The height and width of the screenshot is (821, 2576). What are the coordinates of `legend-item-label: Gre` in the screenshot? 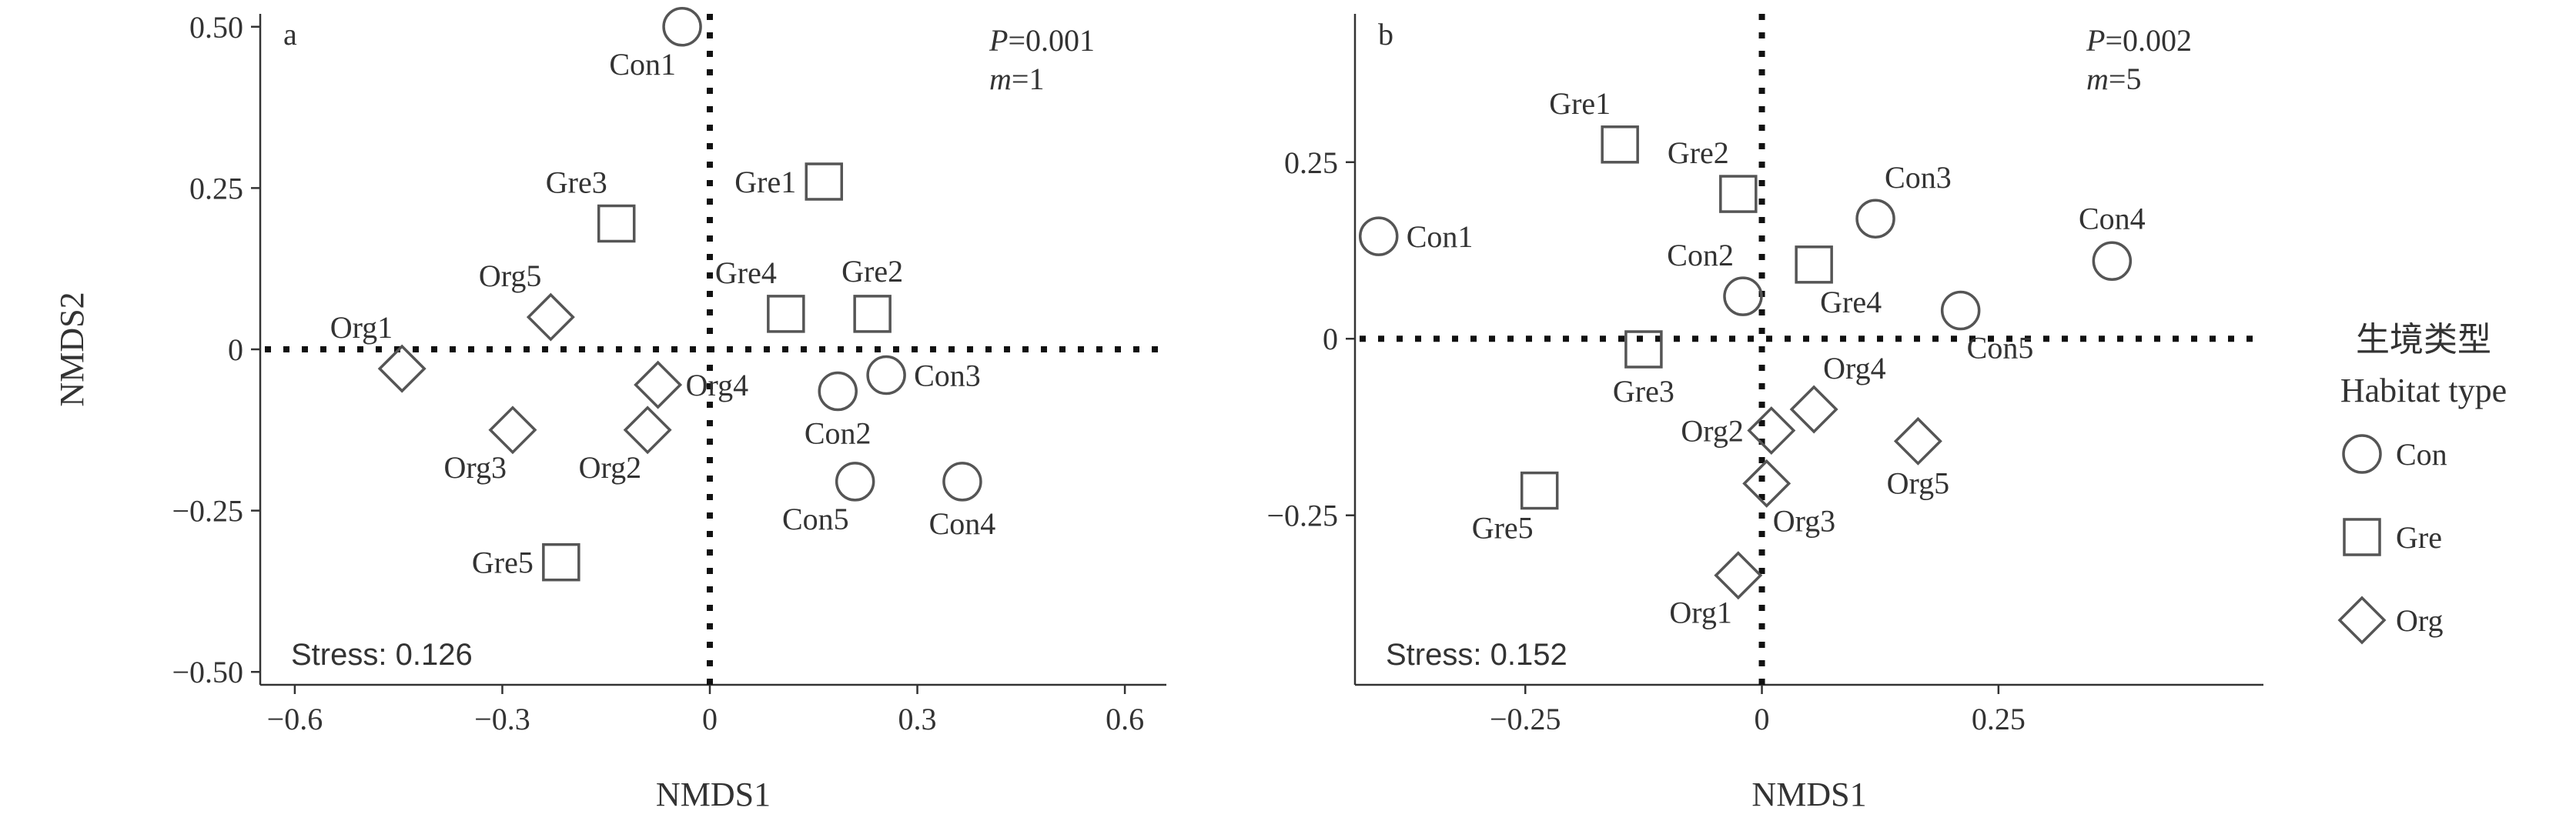 It's located at (2419, 537).